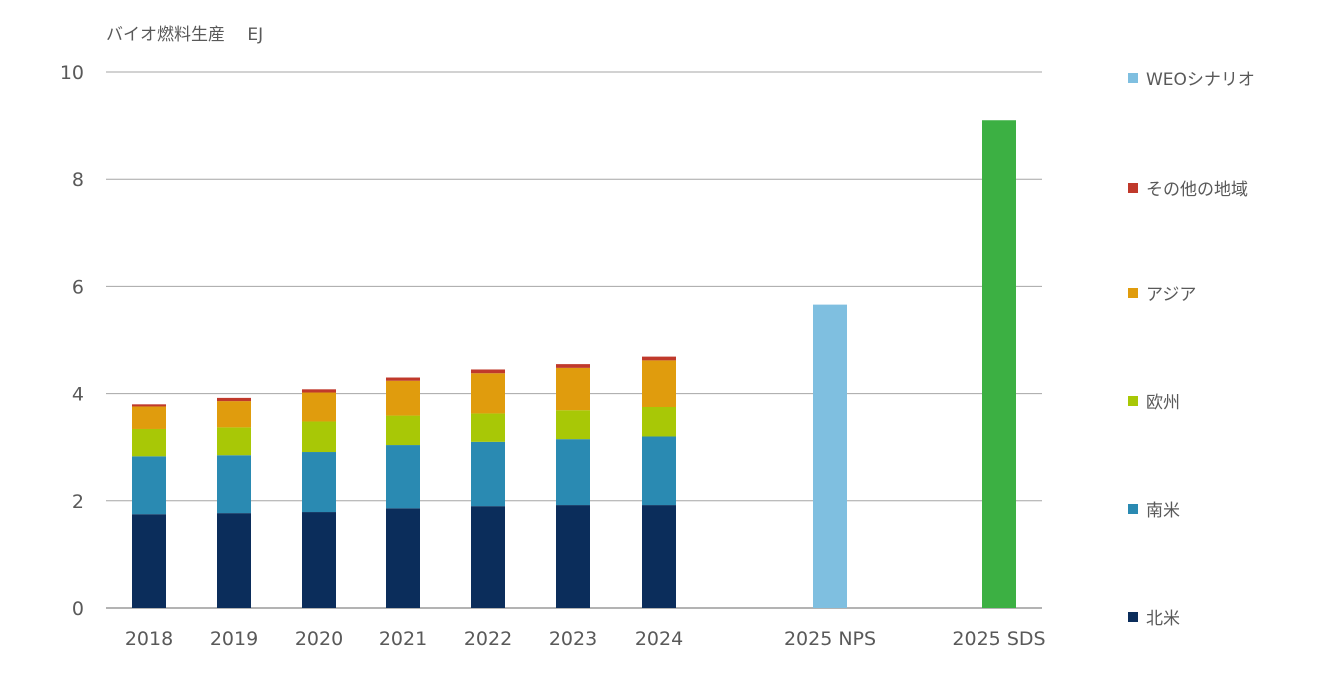 Image resolution: width=1329 pixels, height=684 pixels. What do you see at coordinates (1197, 190) in the screenshot?
I see `legend-label: その他の地域` at bounding box center [1197, 190].